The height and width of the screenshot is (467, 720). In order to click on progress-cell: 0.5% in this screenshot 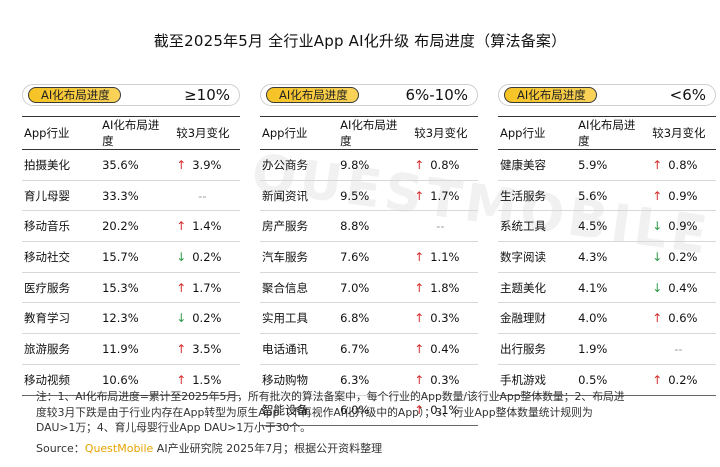, I will do `click(609, 380)`.